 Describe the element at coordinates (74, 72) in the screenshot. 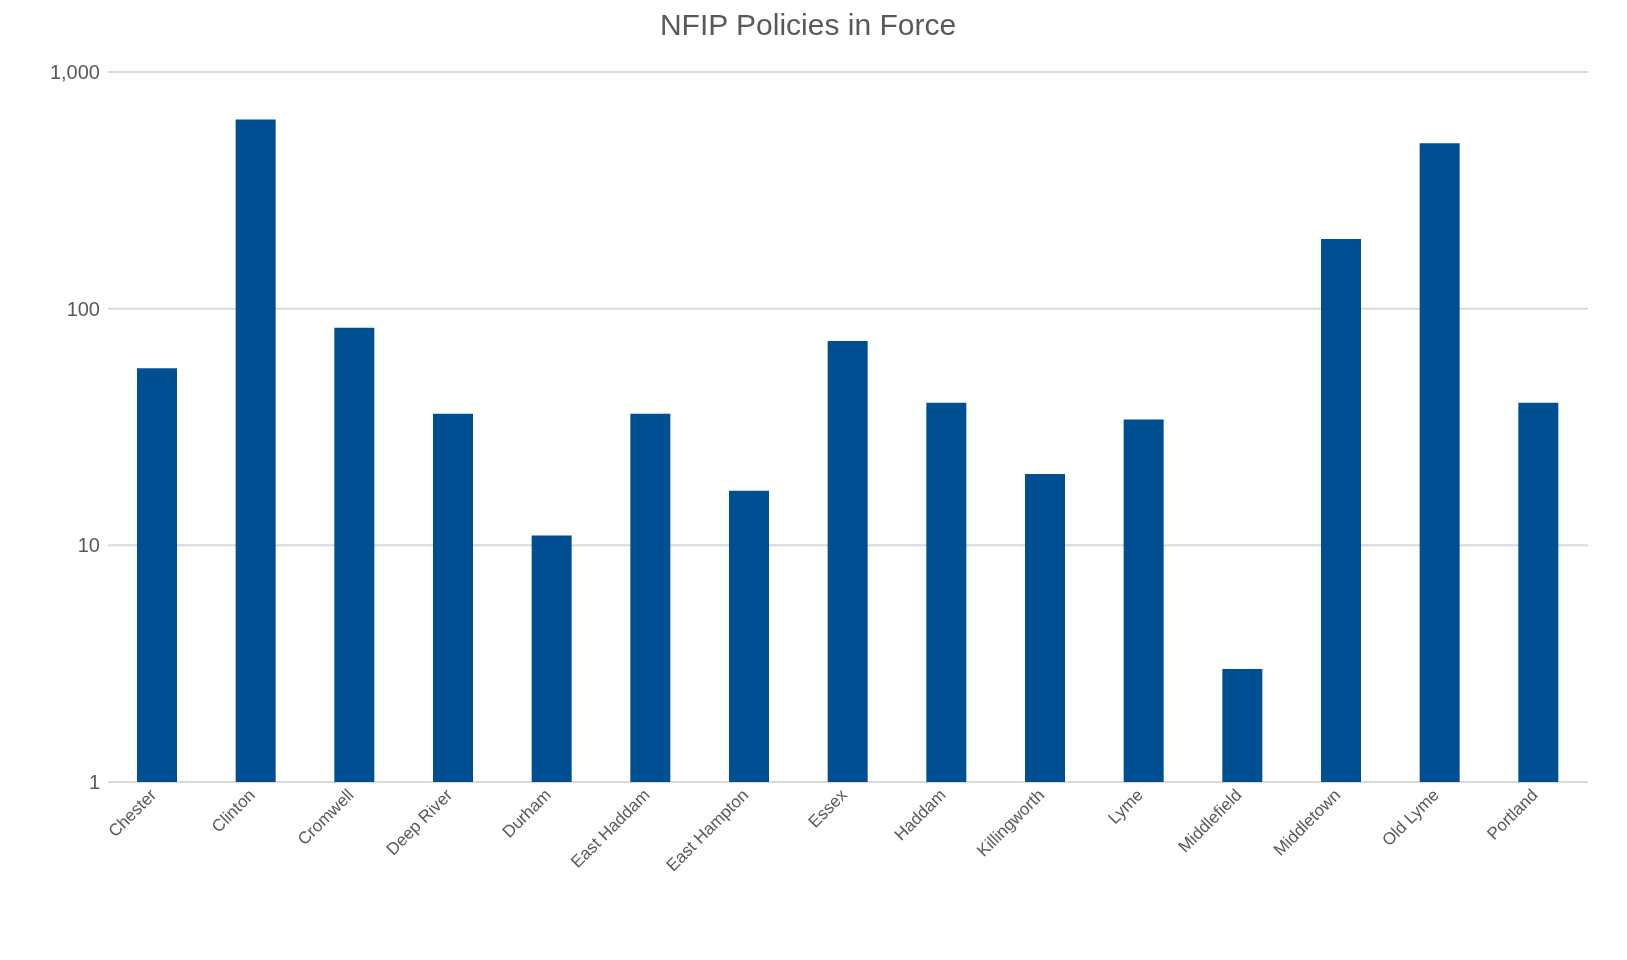

I see `y-tick-label: 1,000` at that location.